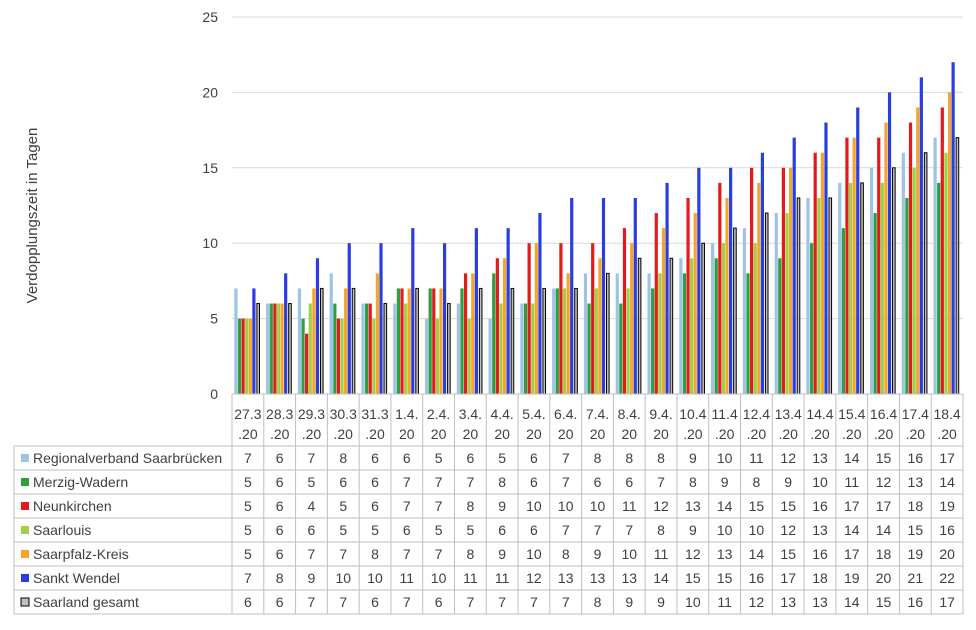 The image size is (976, 630). What do you see at coordinates (820, 554) in the screenshot?
I see `table-cell: 16` at bounding box center [820, 554].